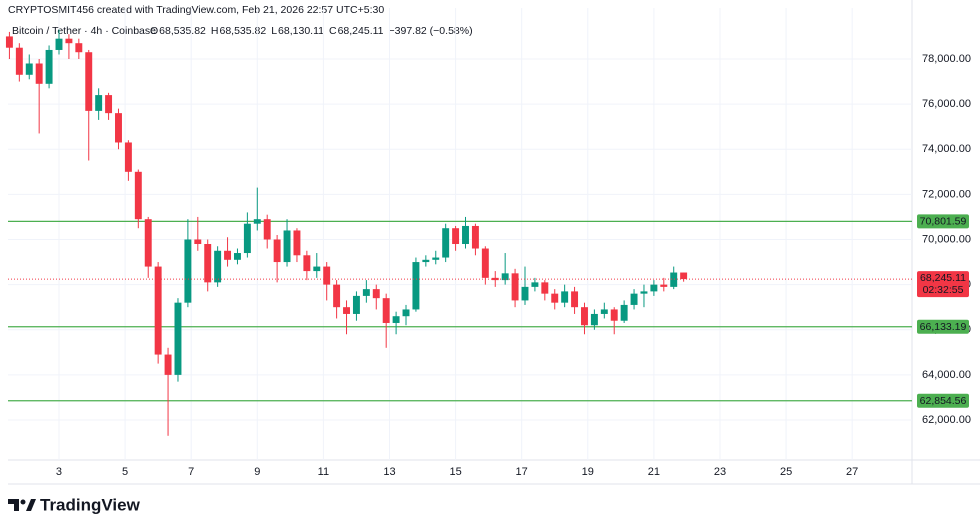 The image size is (980, 529). I want to click on last-price-label: 68,245.11, so click(943, 278).